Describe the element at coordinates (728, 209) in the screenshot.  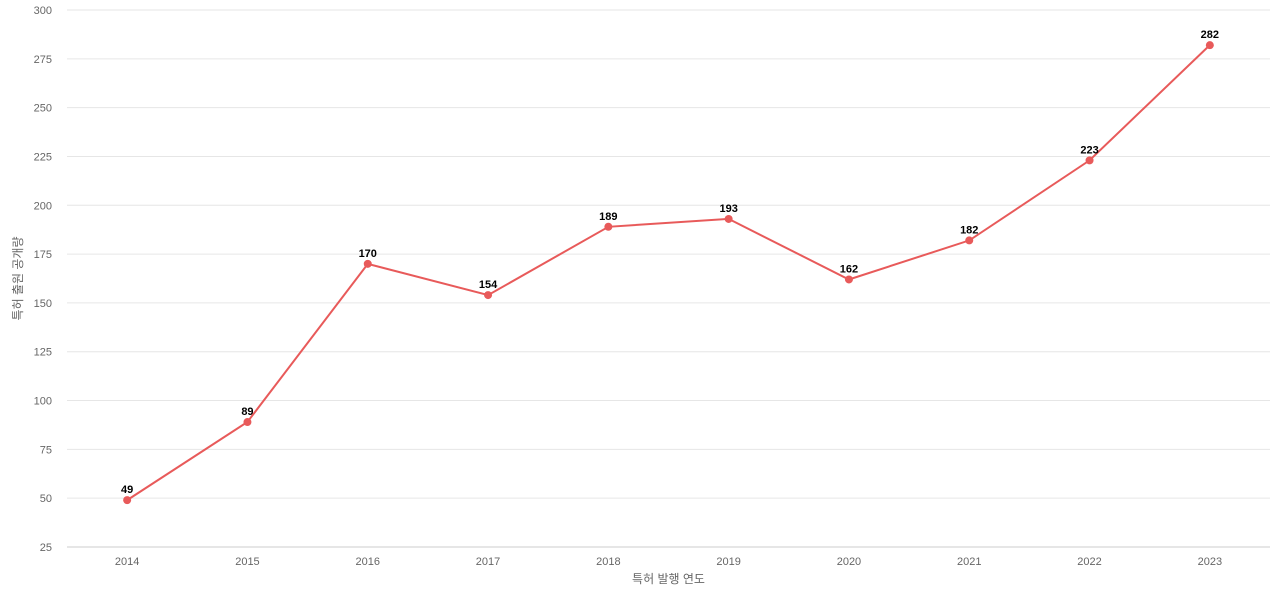
I see `data-label: 193` at that location.